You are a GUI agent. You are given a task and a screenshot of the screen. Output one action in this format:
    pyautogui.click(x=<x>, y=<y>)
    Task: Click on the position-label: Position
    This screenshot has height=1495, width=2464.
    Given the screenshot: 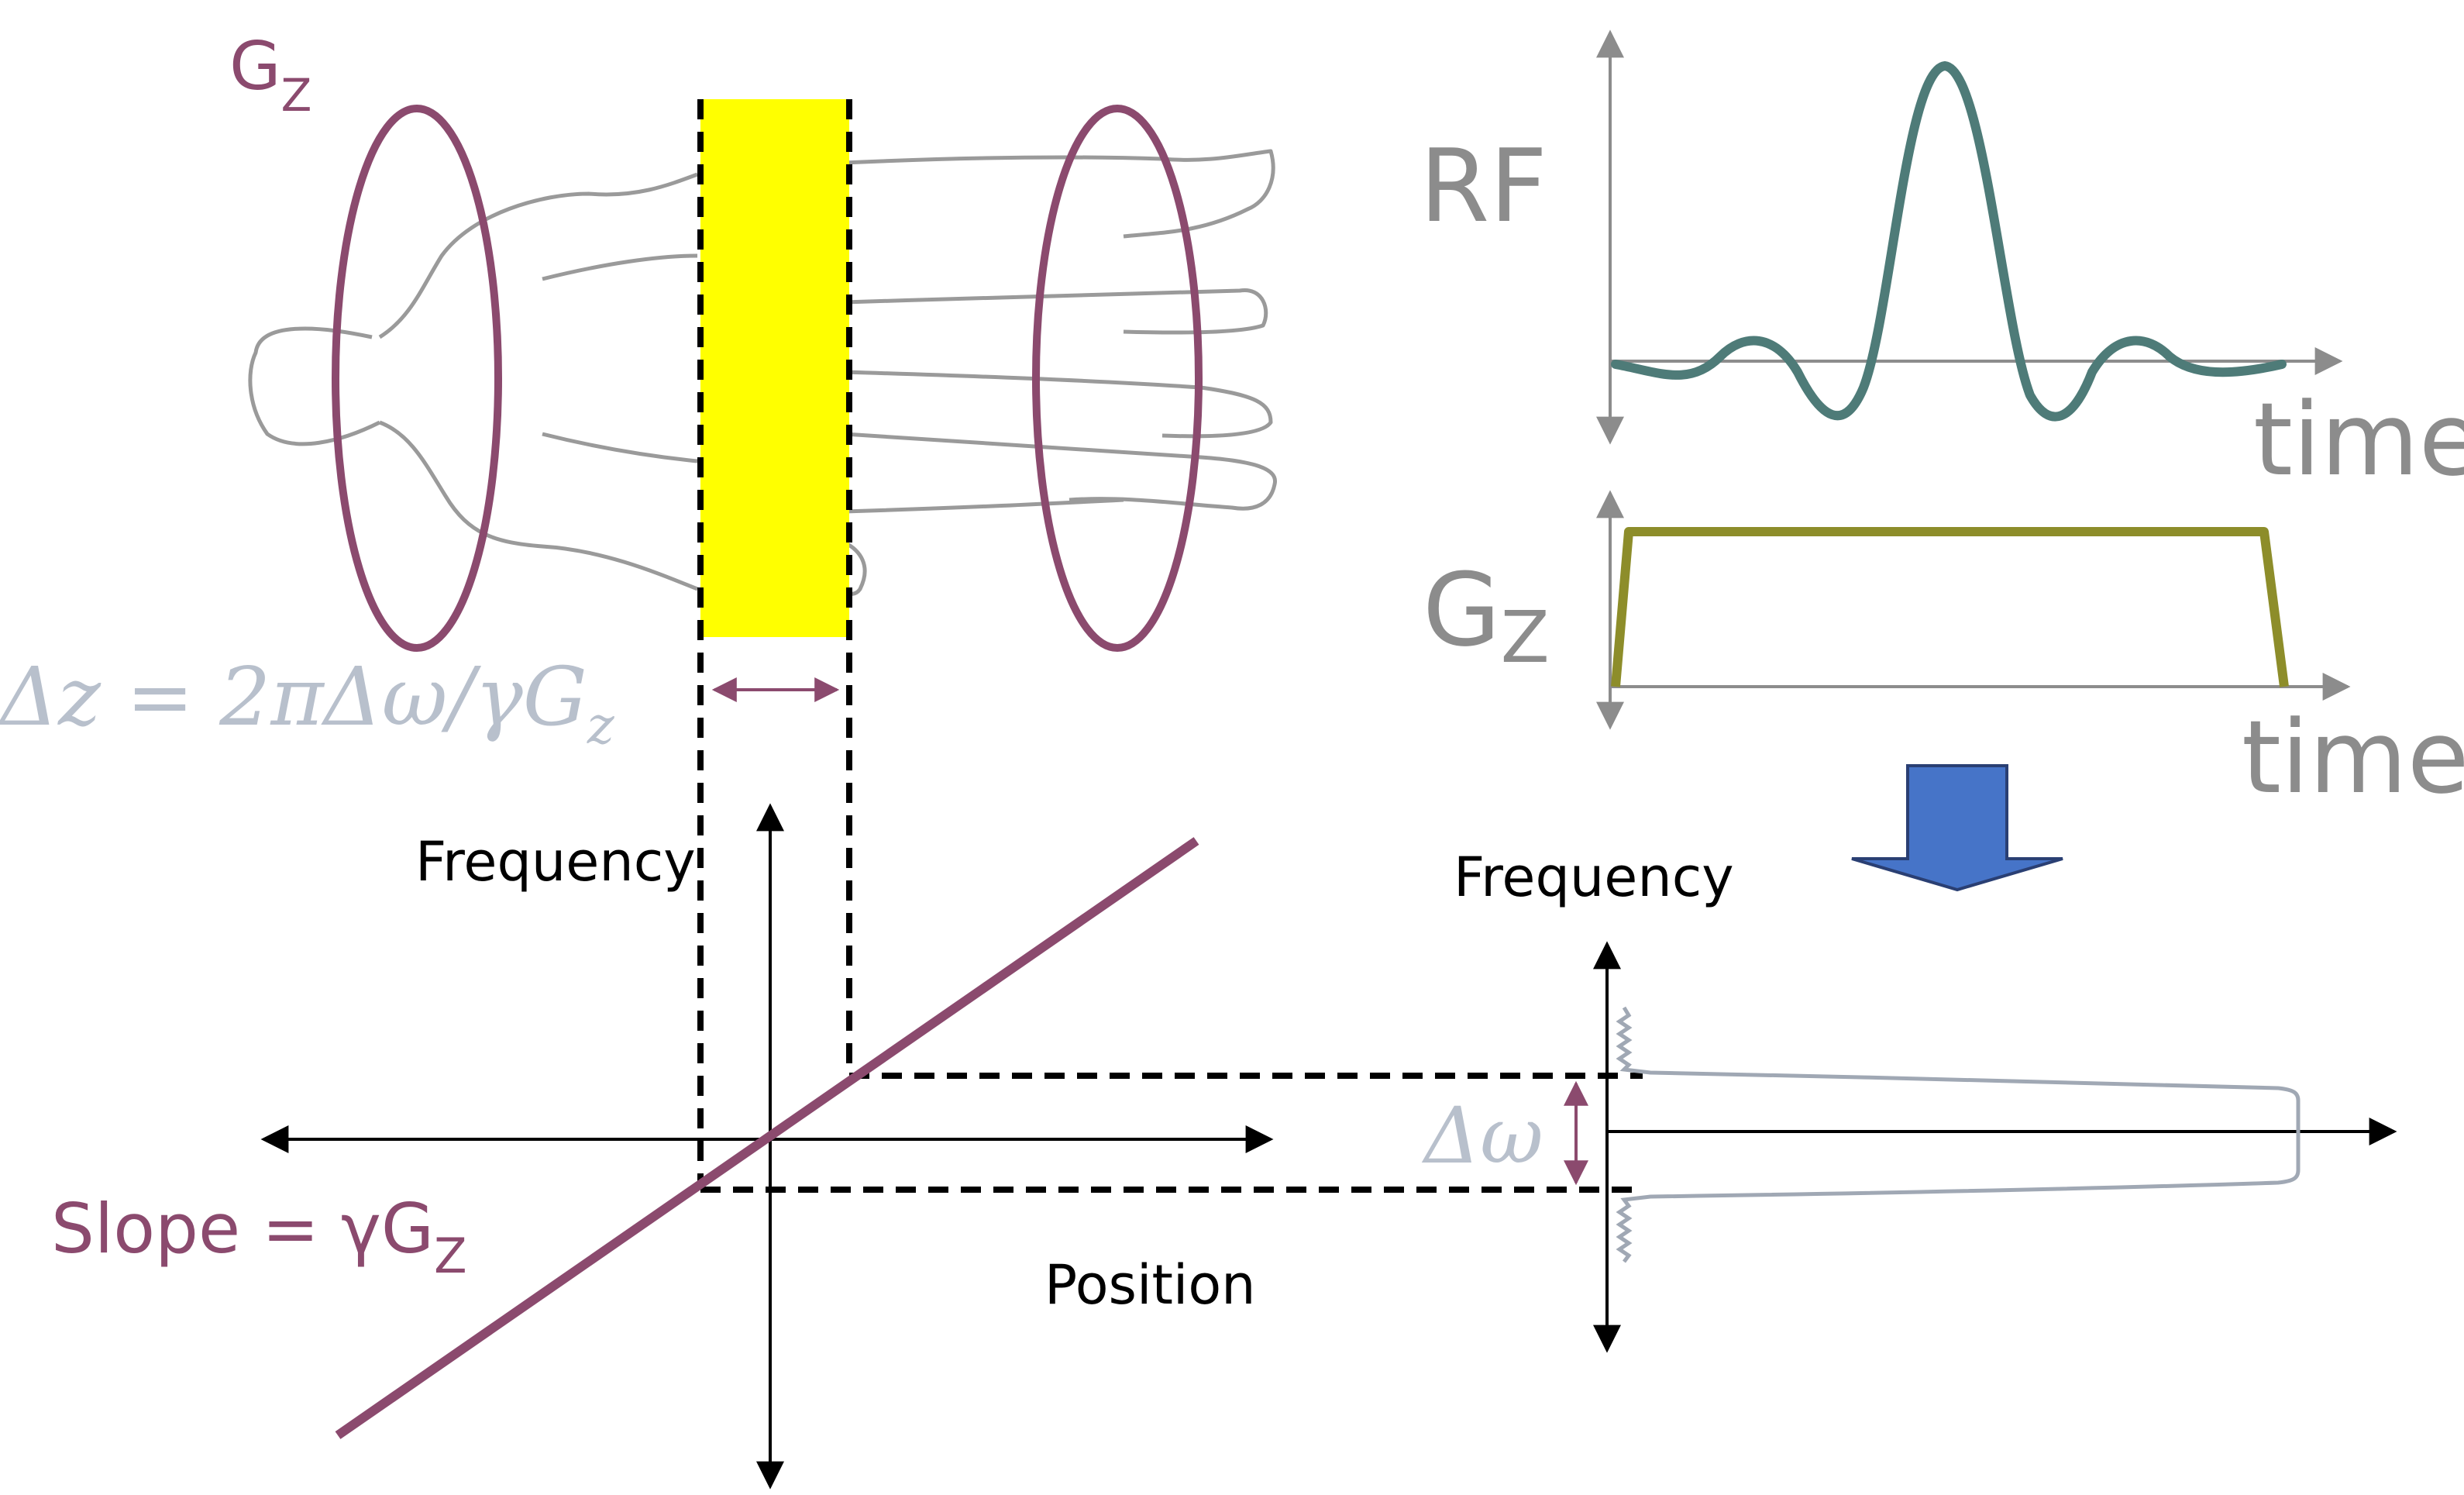 What is the action you would take?
    pyautogui.click(x=1150, y=1285)
    